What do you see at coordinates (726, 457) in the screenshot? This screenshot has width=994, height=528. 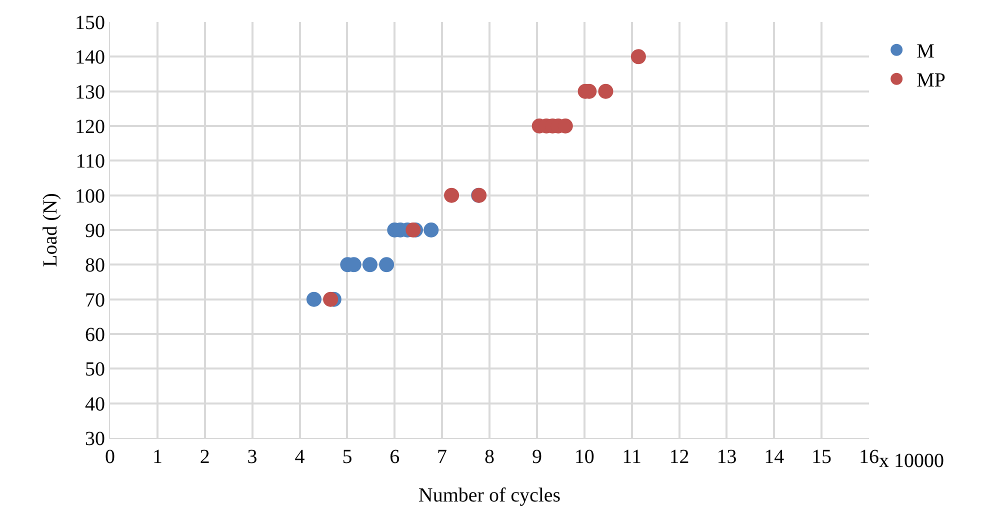 I see `x-tick-label: 13` at bounding box center [726, 457].